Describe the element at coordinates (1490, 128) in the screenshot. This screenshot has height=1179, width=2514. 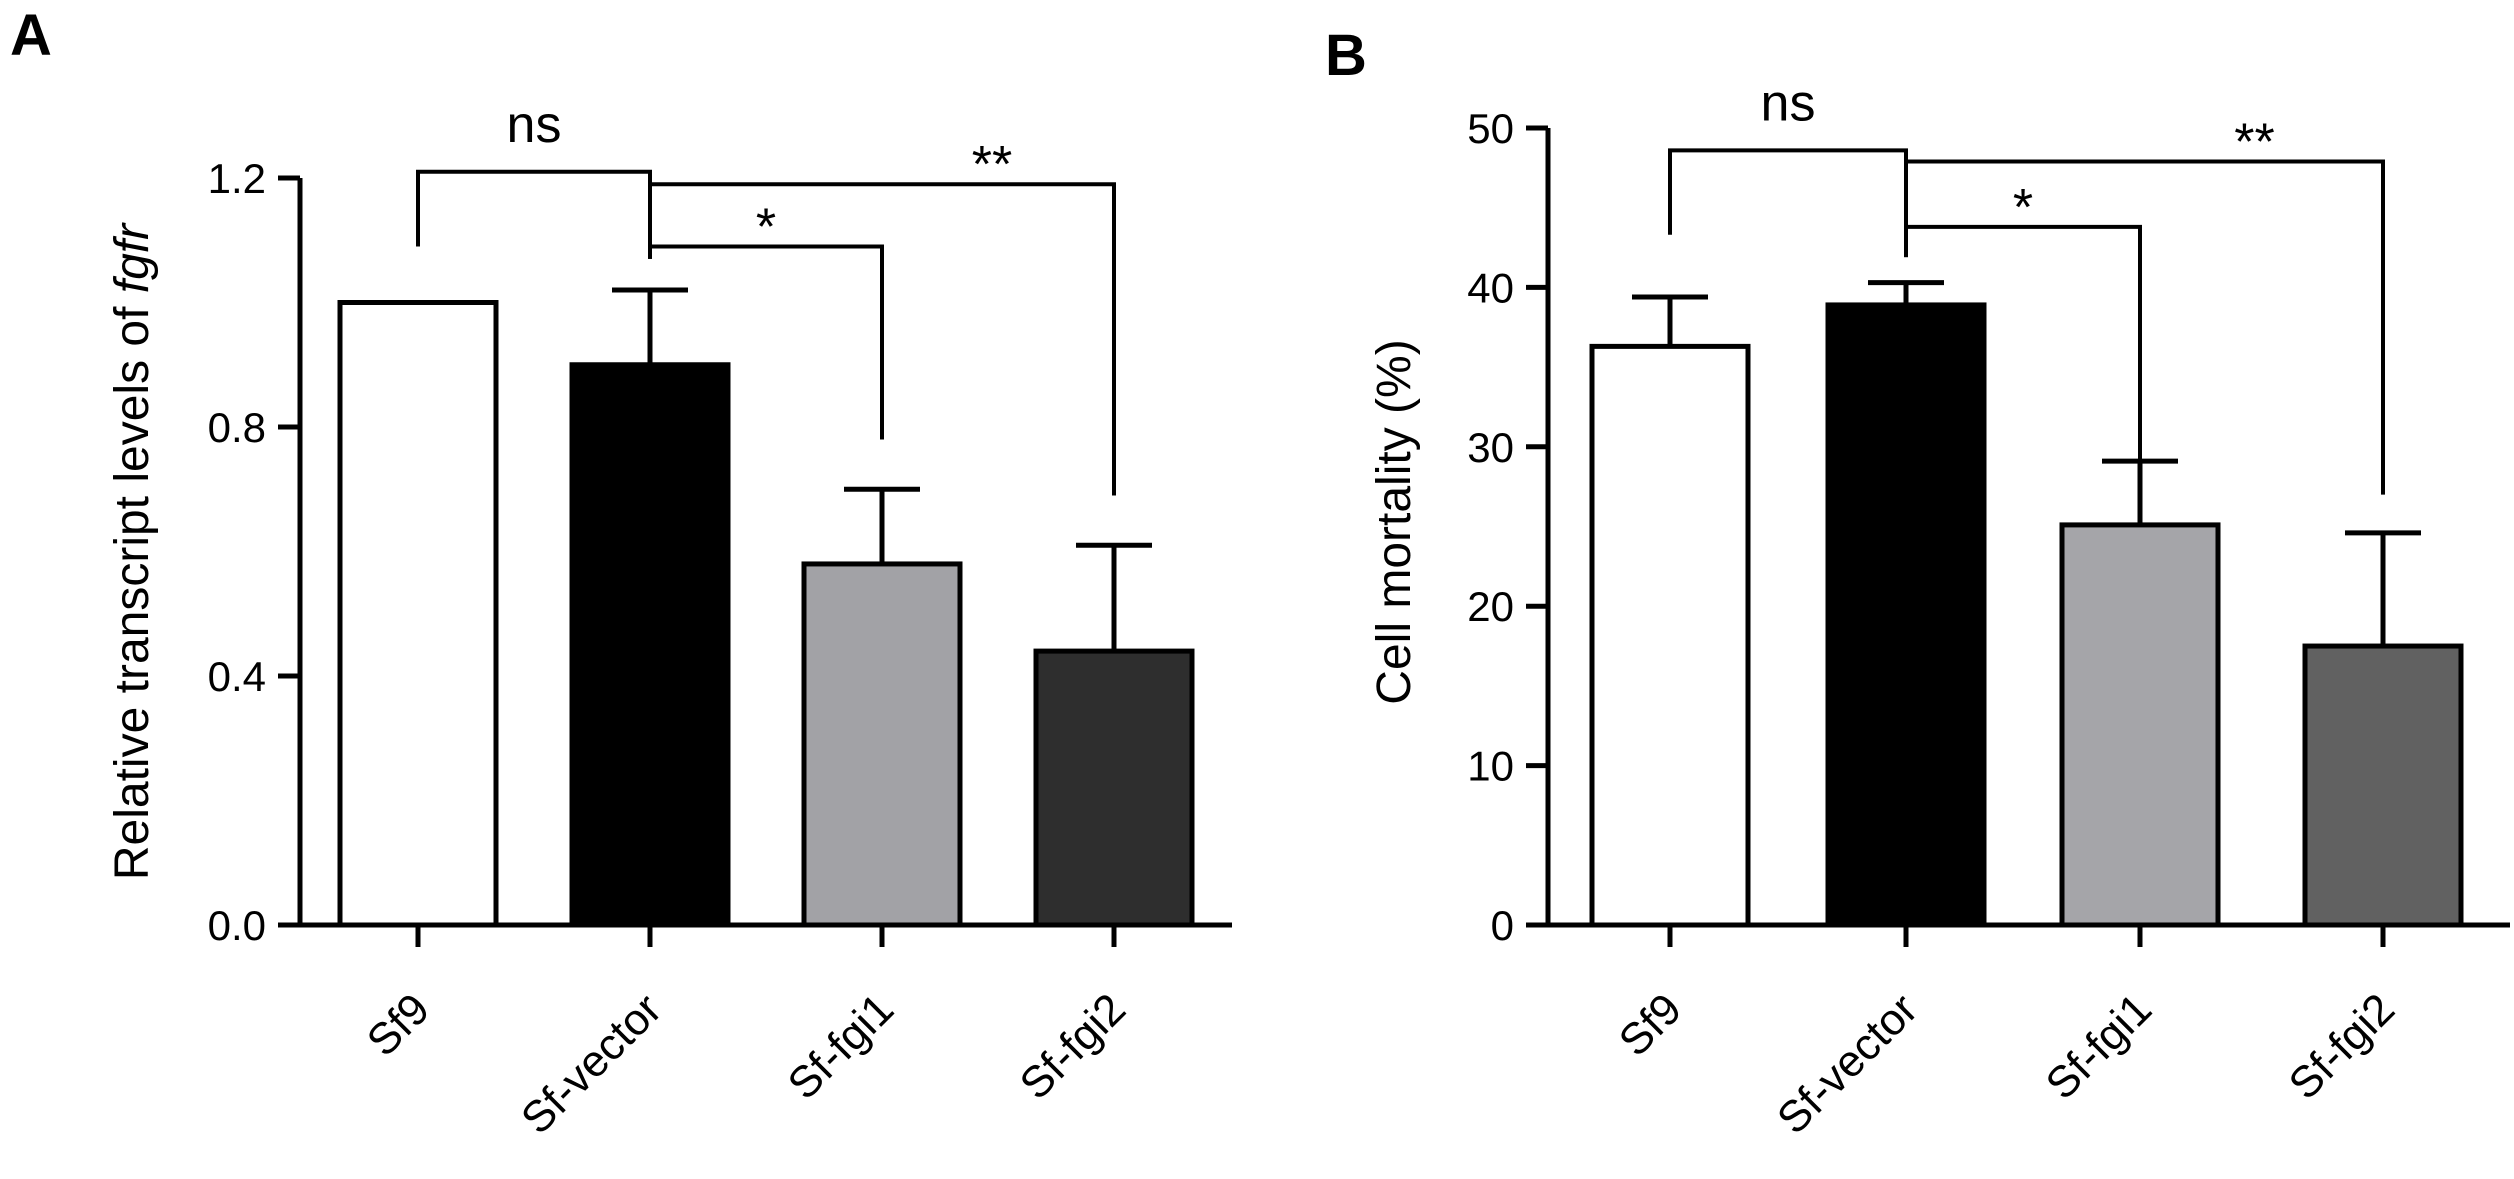
I see `y-tick-label: 50` at that location.